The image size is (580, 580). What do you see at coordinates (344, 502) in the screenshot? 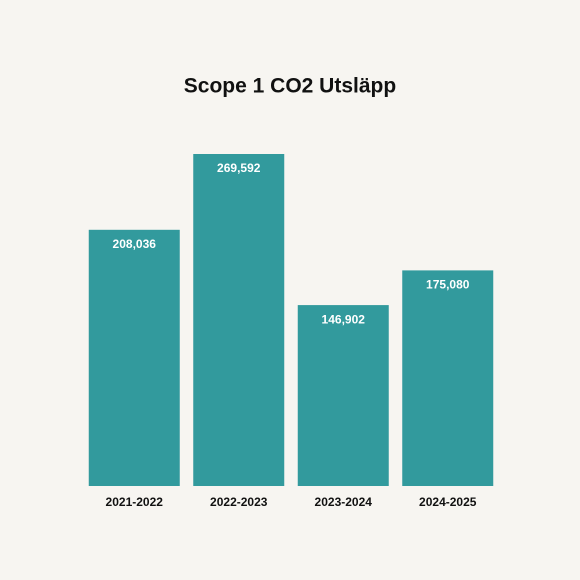
I see `x-tick-label: 2023-2024` at bounding box center [344, 502].